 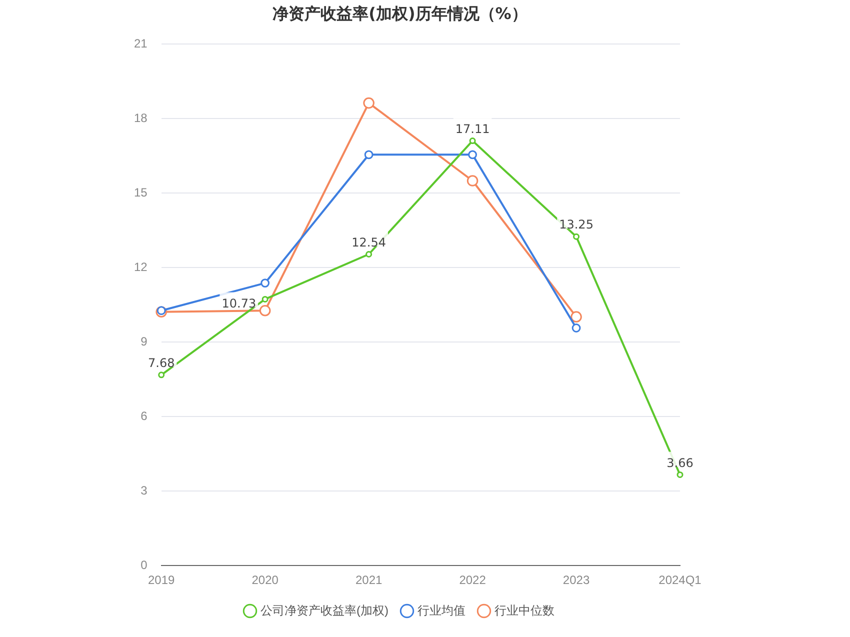 What do you see at coordinates (239, 303) in the screenshot?
I see `data-label: 10.73` at bounding box center [239, 303].